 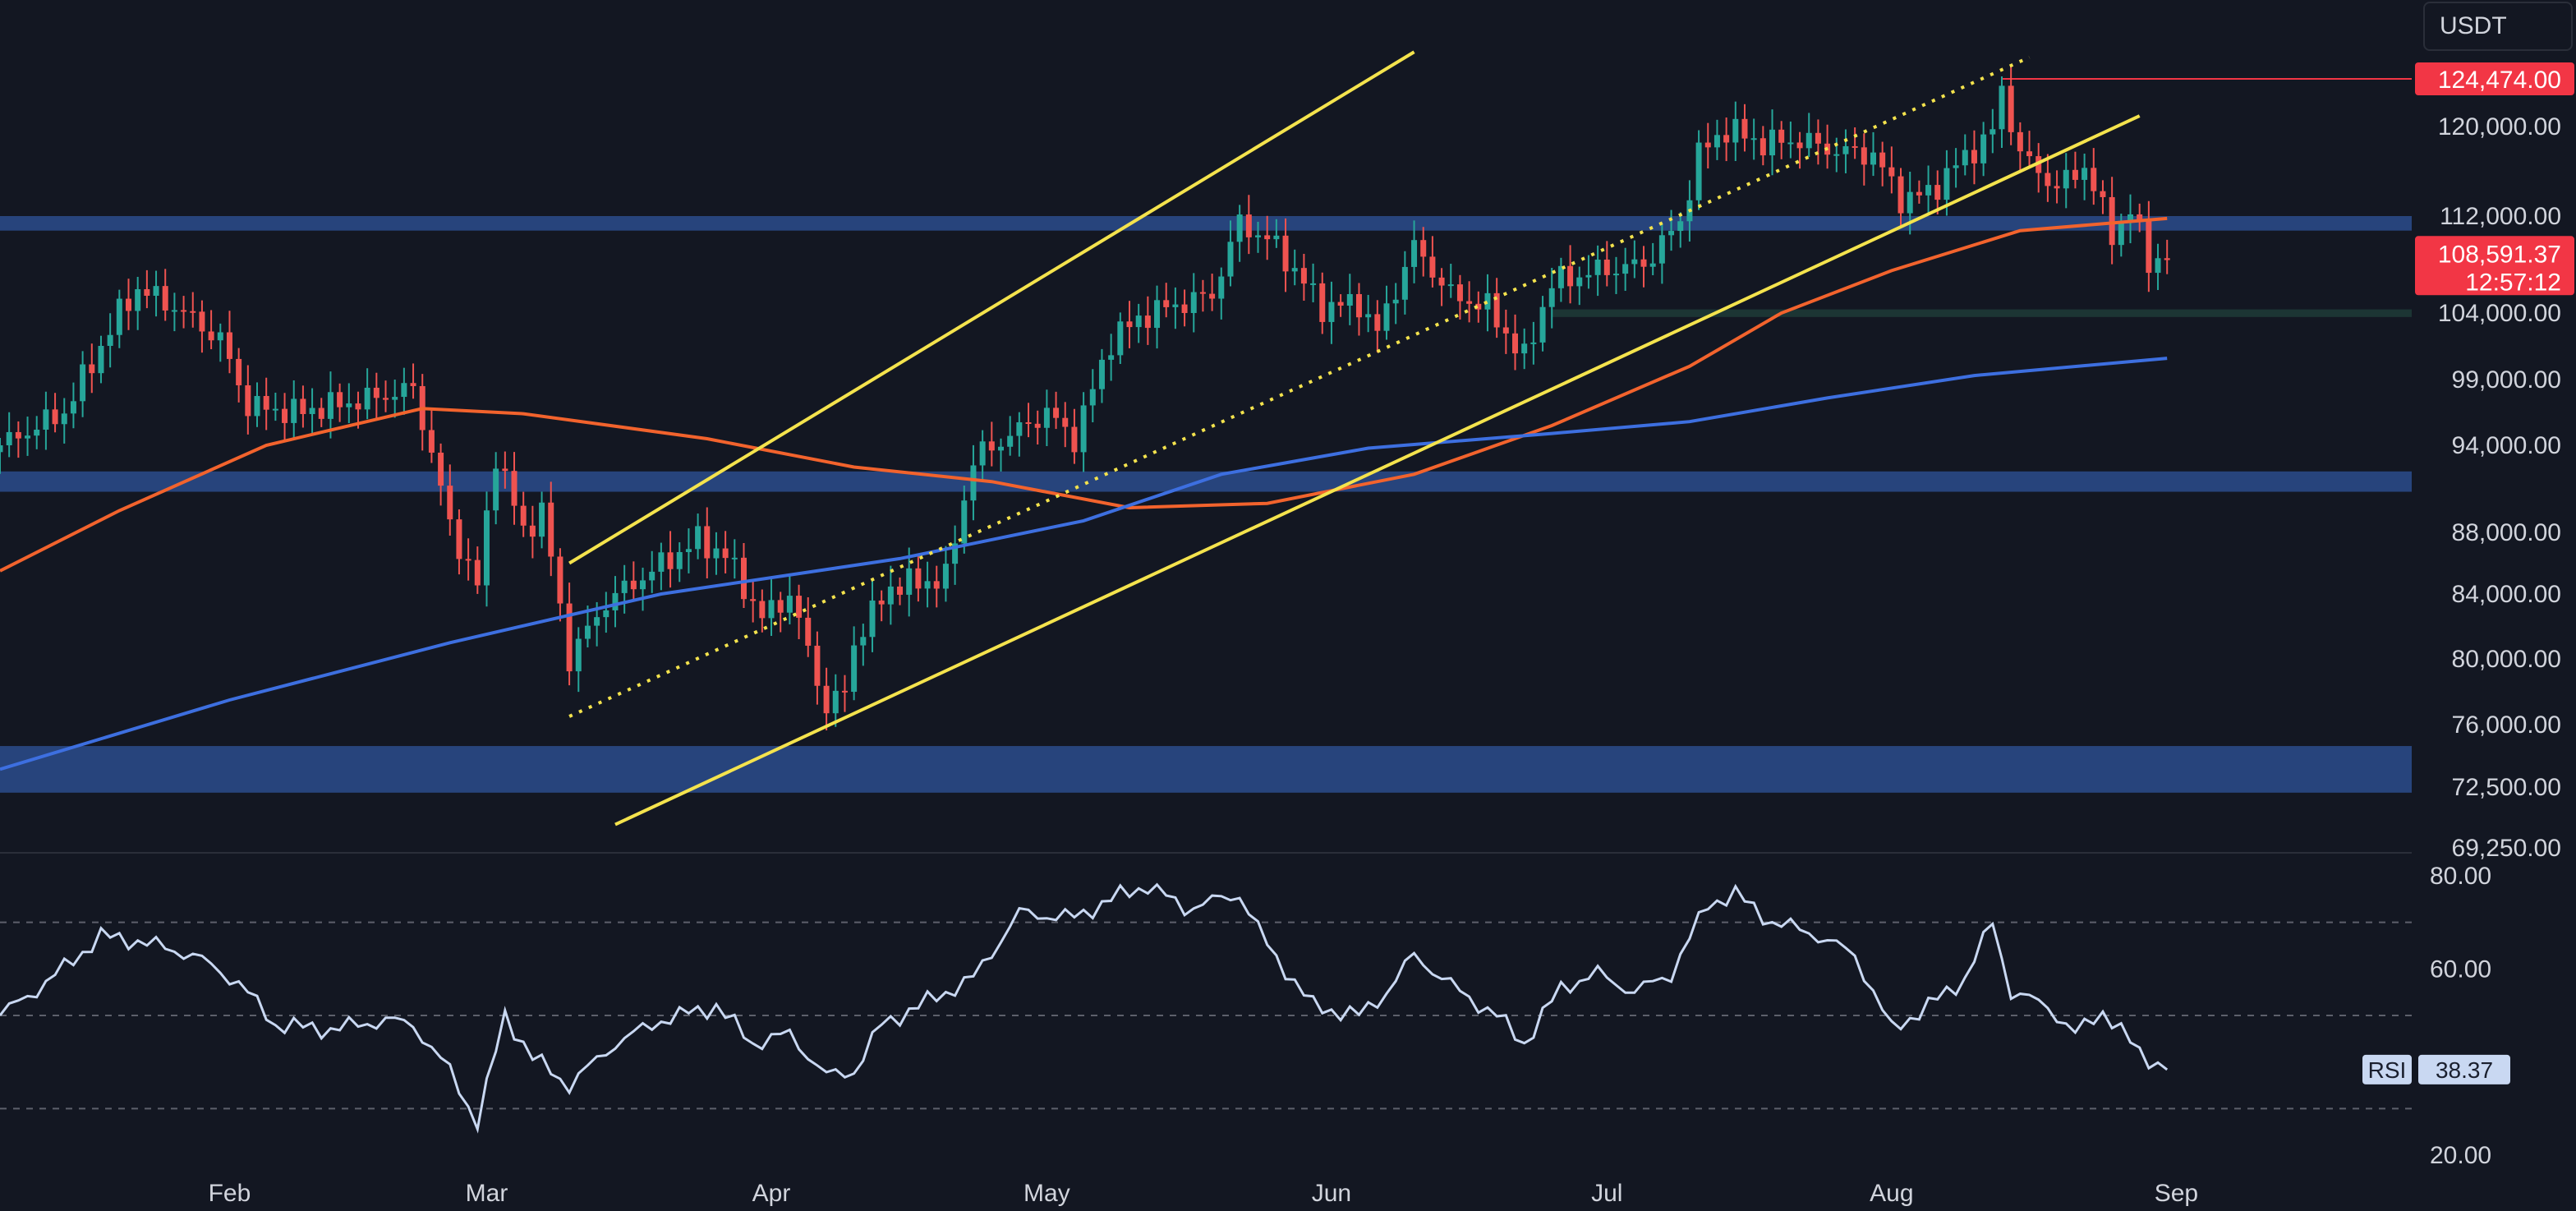 What do you see at coordinates (2506, 532) in the screenshot?
I see `price-tick-label: 88,000.00` at bounding box center [2506, 532].